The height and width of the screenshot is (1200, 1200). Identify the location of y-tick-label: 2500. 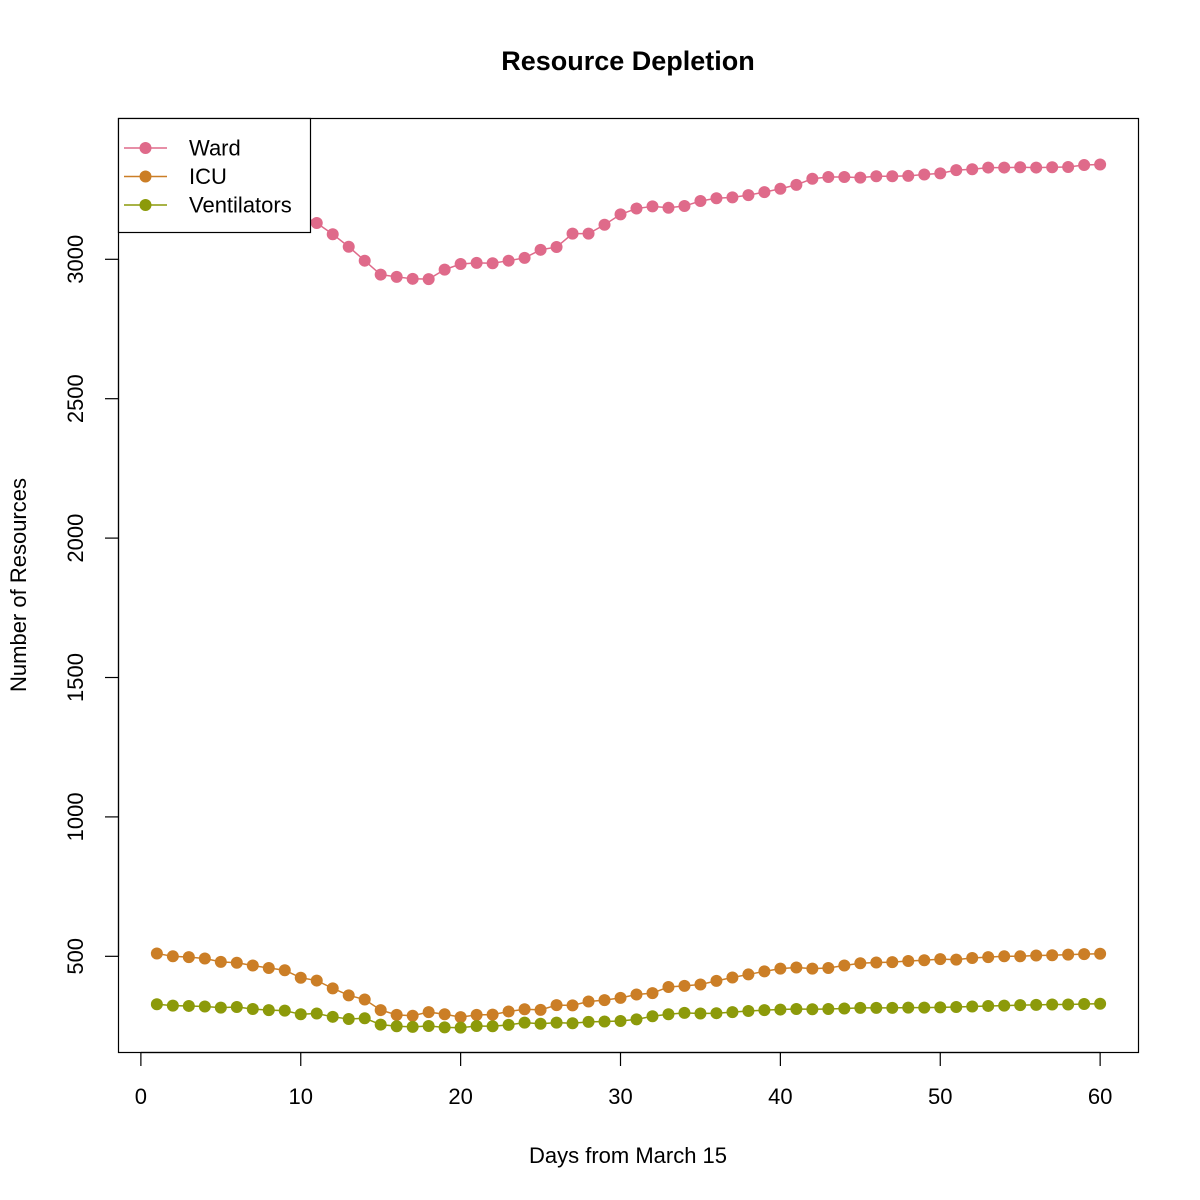
(75, 398).